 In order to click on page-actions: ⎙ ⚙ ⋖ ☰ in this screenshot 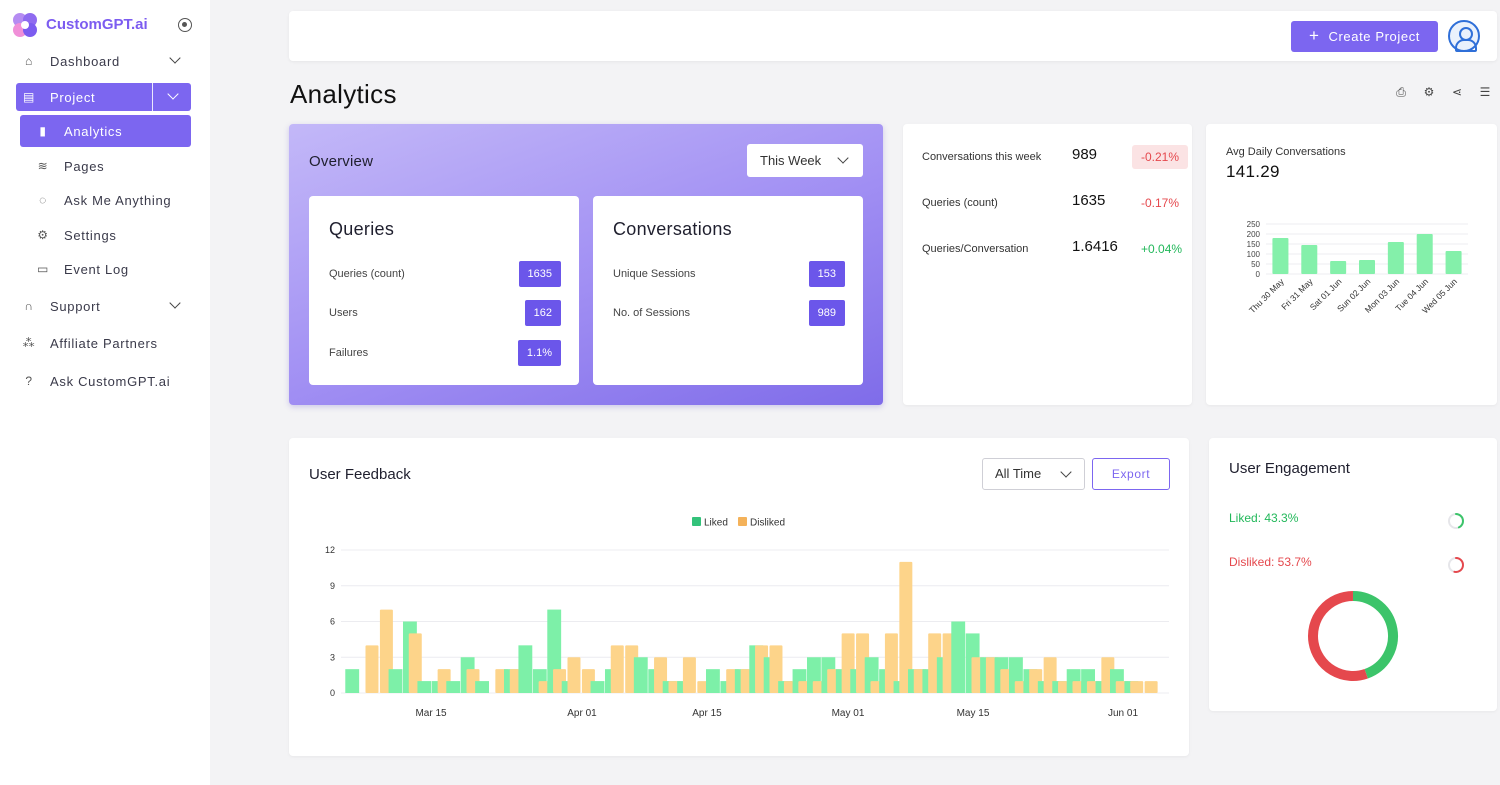, I will do `click(1444, 93)`.